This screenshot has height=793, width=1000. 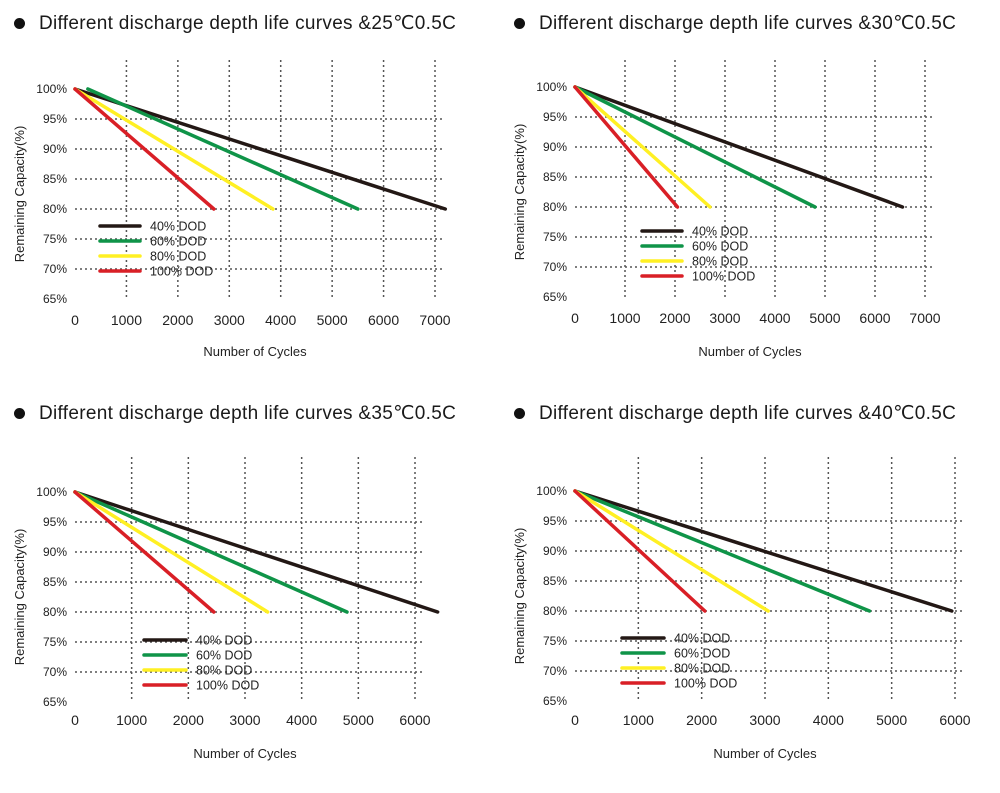 What do you see at coordinates (828, 720) in the screenshot?
I see `x-tick-label: 4000` at bounding box center [828, 720].